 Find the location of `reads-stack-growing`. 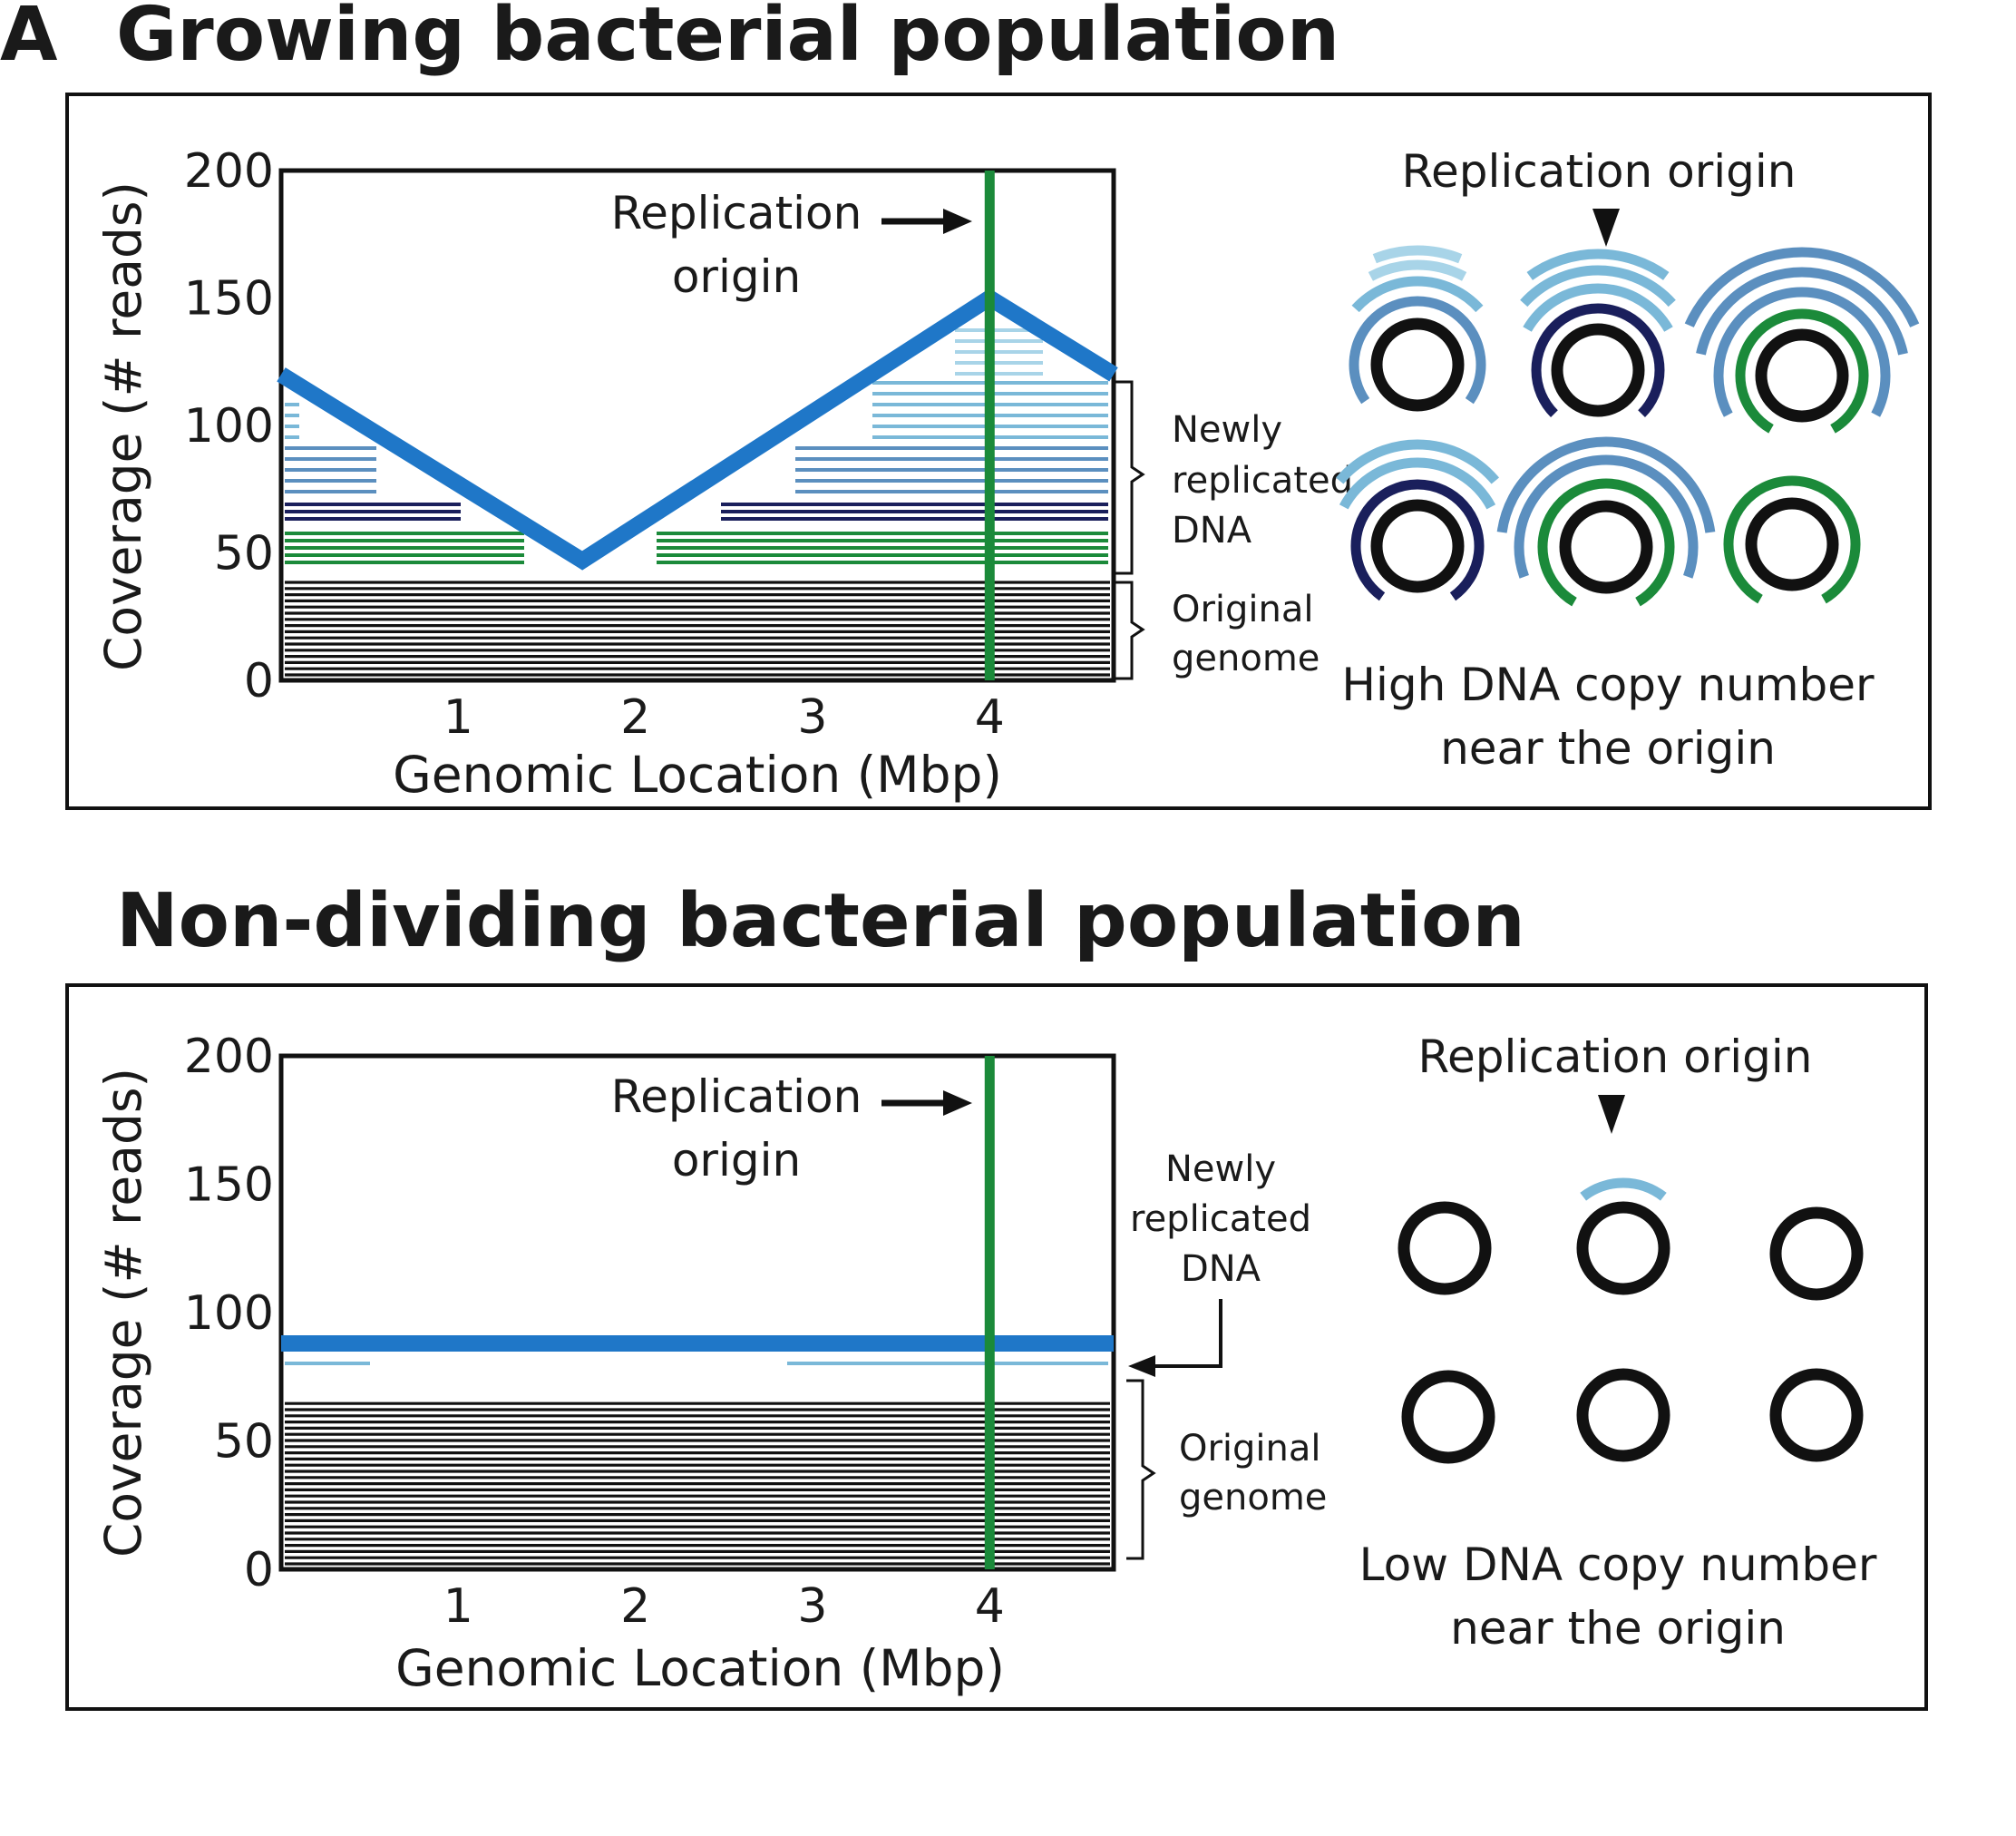

reads-stack-growing is located at coordinates (697, 502).